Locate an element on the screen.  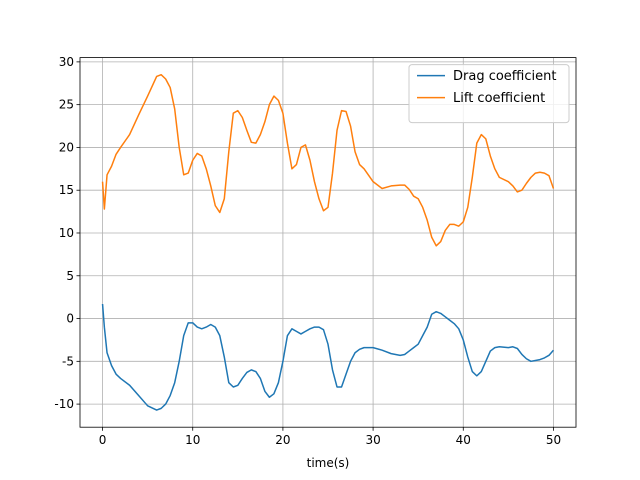
x-tick-label: 10 is located at coordinates (192, 440).